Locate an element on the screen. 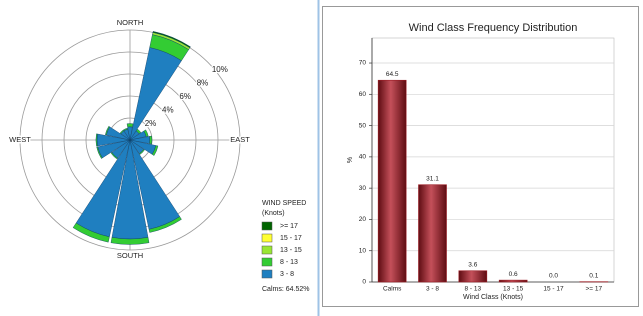 The width and height of the screenshot is (643, 316). x-axis-label: Wind Class (Knots) is located at coordinates (493, 297).